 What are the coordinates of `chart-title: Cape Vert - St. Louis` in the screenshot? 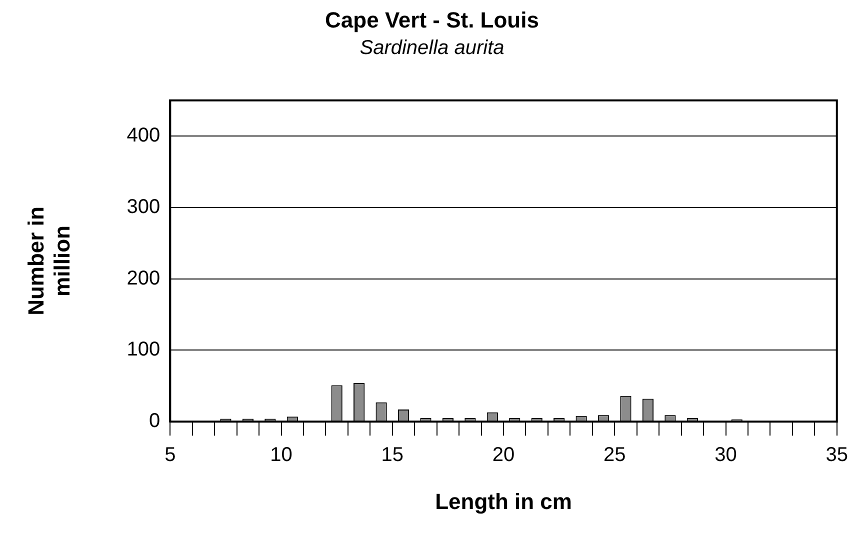 It's located at (432, 19).